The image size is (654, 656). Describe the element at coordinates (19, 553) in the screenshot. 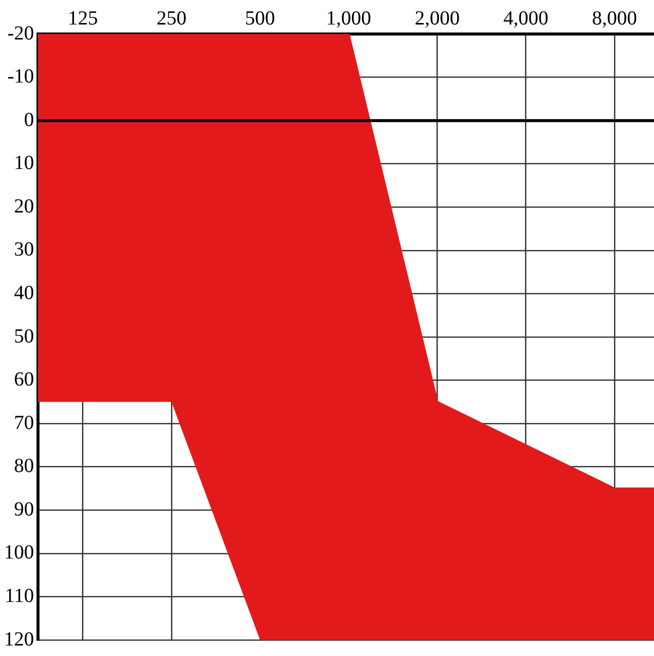

I see `y-tick-label: 100` at that location.